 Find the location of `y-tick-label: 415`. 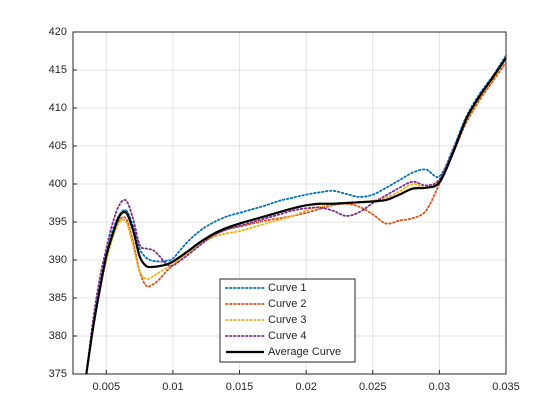

y-tick-label: 415 is located at coordinates (58, 70).